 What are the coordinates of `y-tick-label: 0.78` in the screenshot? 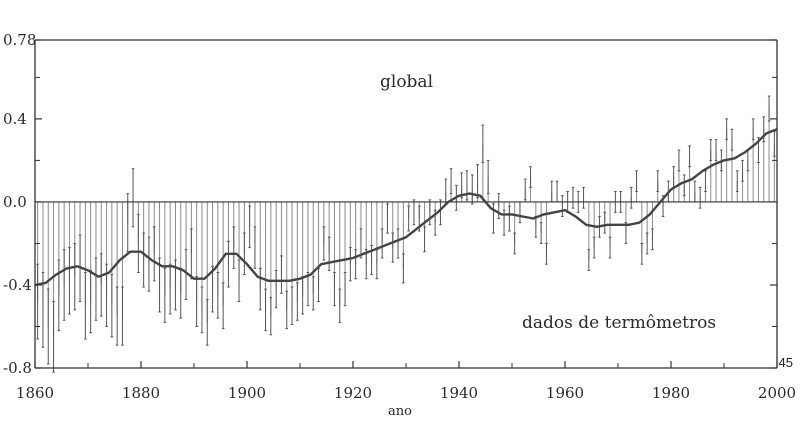 It's located at (19, 40).